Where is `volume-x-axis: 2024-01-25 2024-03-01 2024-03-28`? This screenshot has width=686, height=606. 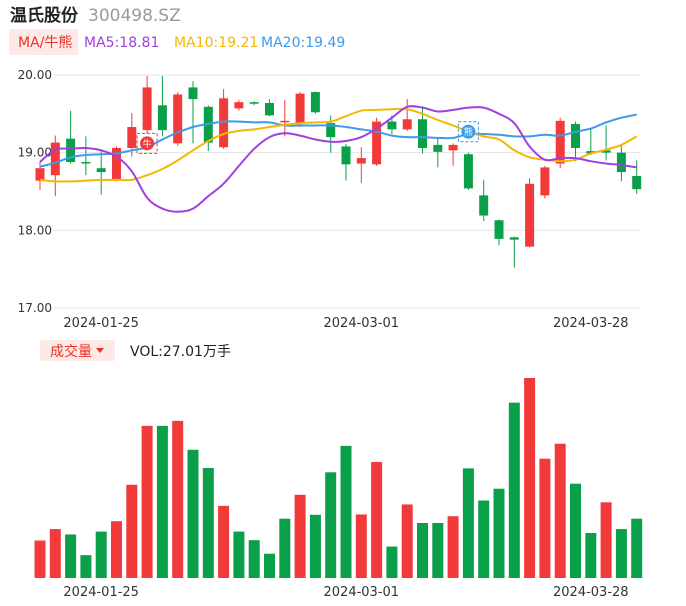 volume-x-axis: 2024-01-25 2024-03-01 2024-03-28 is located at coordinates (345, 592).